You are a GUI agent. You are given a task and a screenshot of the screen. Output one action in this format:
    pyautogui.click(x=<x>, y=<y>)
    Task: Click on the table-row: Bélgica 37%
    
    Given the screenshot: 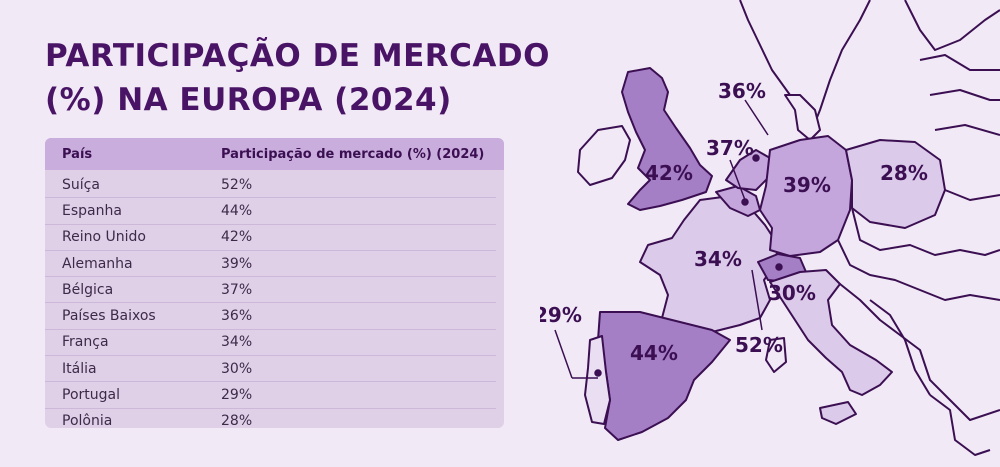 What is the action you would take?
    pyautogui.click(x=270, y=290)
    